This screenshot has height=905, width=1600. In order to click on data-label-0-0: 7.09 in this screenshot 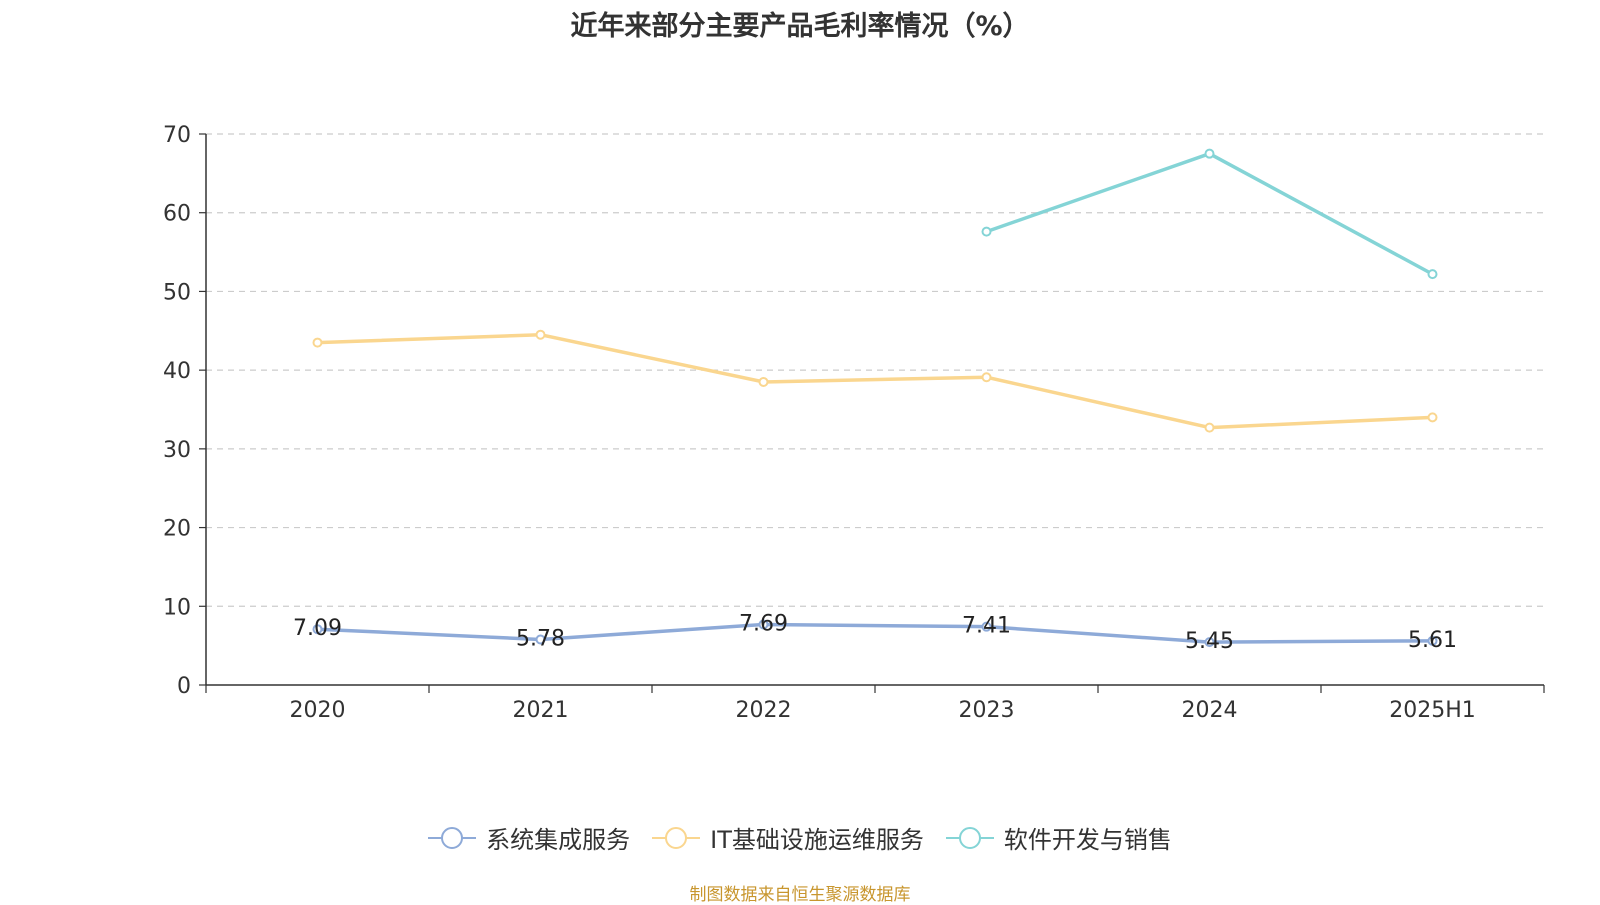, I will do `click(317, 628)`.